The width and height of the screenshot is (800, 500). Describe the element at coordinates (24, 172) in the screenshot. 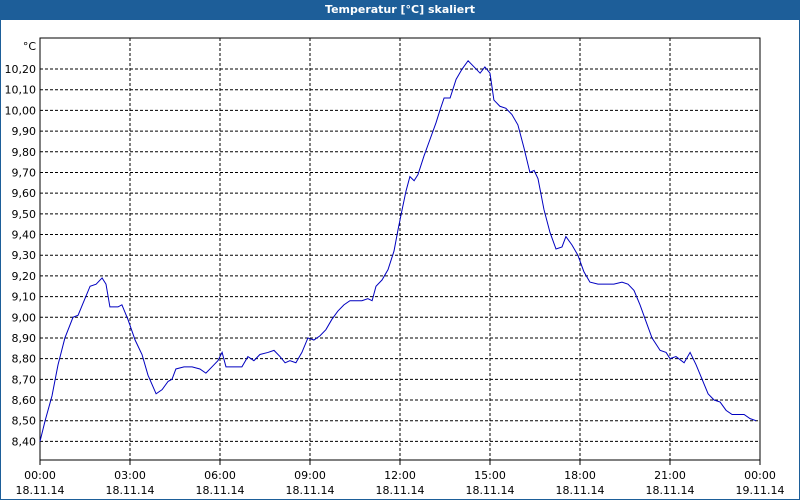

I see `y-tick-label: 9,70` at that location.